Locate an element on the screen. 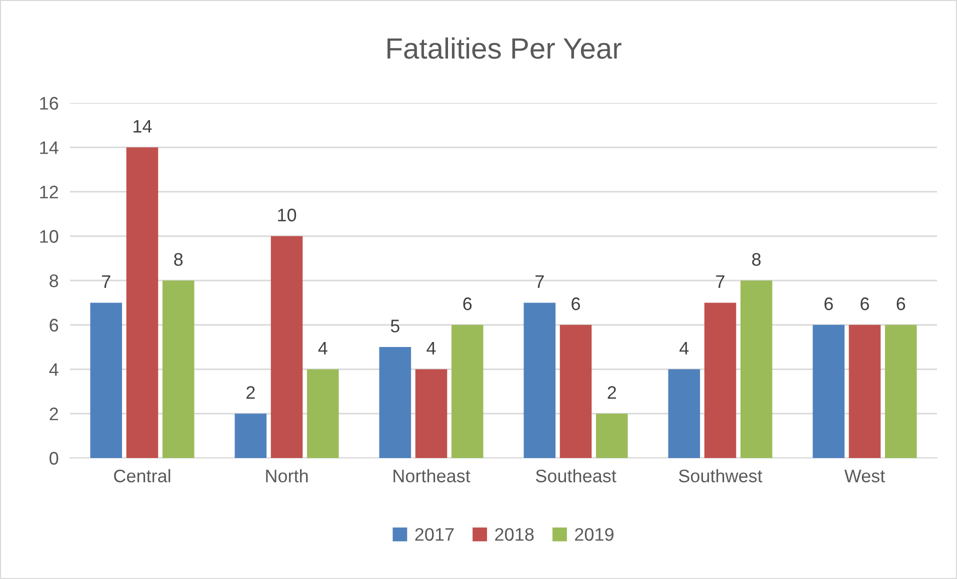  y-tick-label: 2 is located at coordinates (54, 414).